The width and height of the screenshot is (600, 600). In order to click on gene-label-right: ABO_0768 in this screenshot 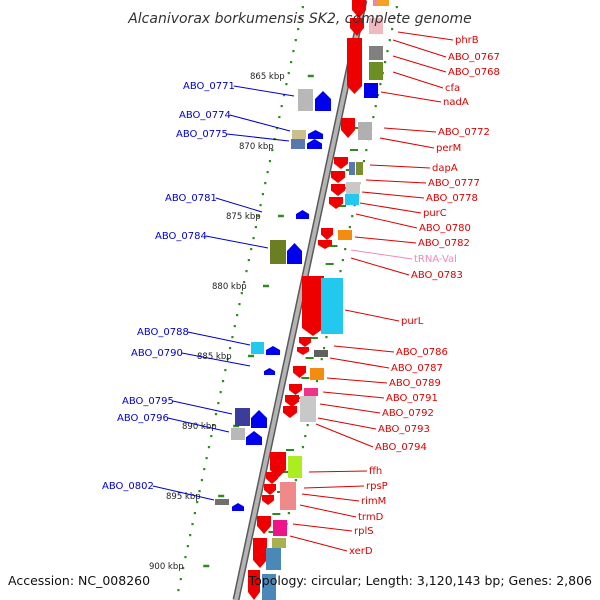, I will do `click(474, 72)`.